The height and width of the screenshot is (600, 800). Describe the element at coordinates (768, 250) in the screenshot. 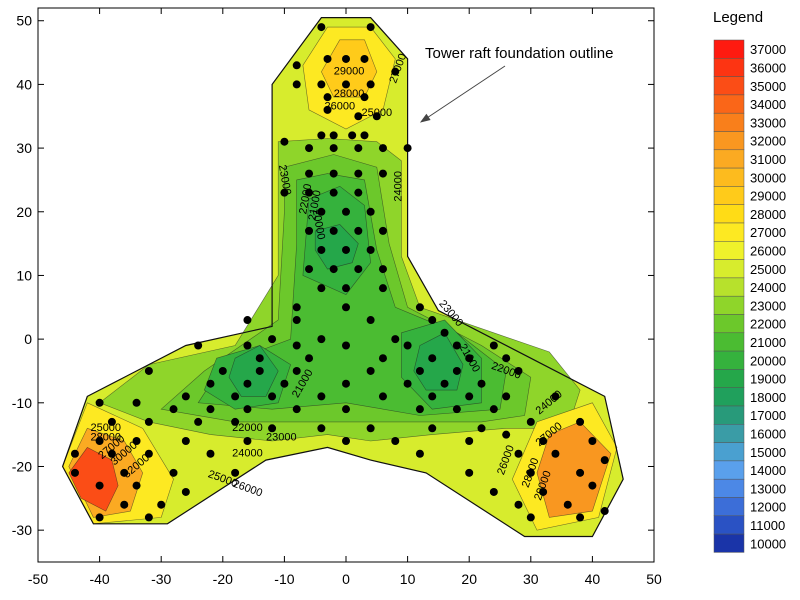

I see `legend-label-26000: 26000` at that location.